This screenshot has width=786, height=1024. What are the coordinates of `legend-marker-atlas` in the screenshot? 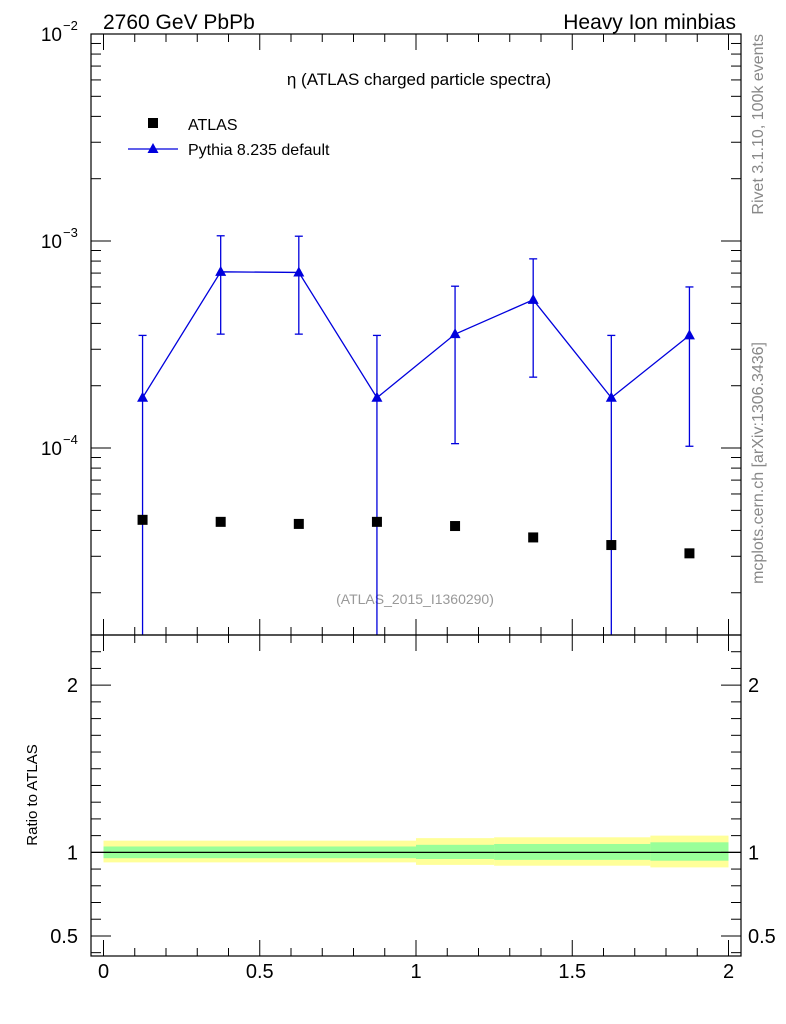 It's located at (153, 123).